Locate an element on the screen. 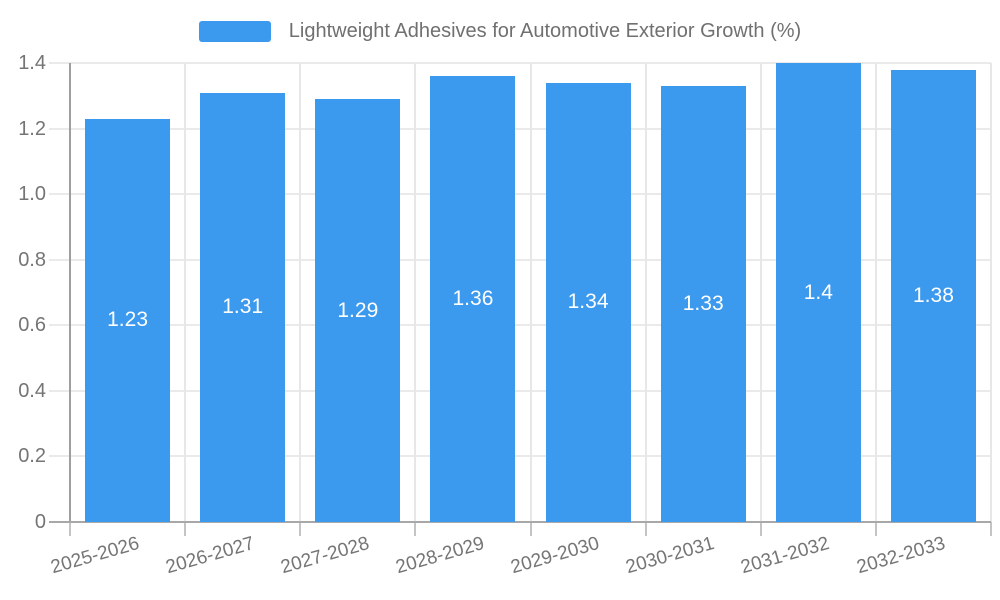  x-tick-label: 2031-2032 is located at coordinates (785, 556).